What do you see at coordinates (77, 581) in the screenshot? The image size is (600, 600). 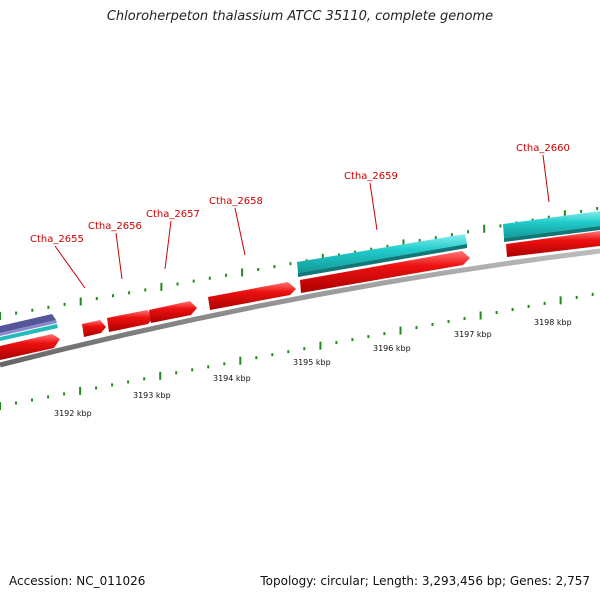 I see `accession-text: Accession: NC_011026` at bounding box center [77, 581].